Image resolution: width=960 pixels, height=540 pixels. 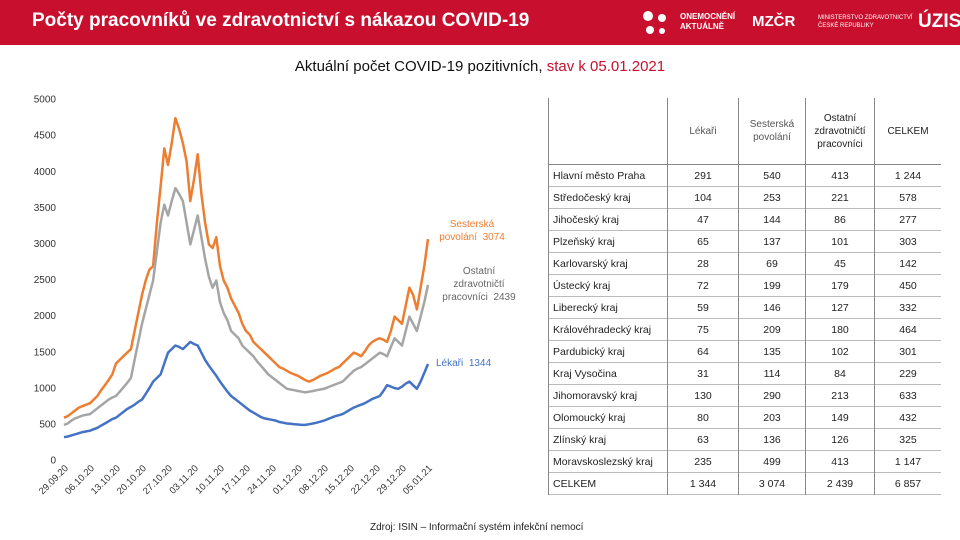 What do you see at coordinates (45, 316) in the screenshot?
I see `y-tick-label: 2000` at bounding box center [45, 316].